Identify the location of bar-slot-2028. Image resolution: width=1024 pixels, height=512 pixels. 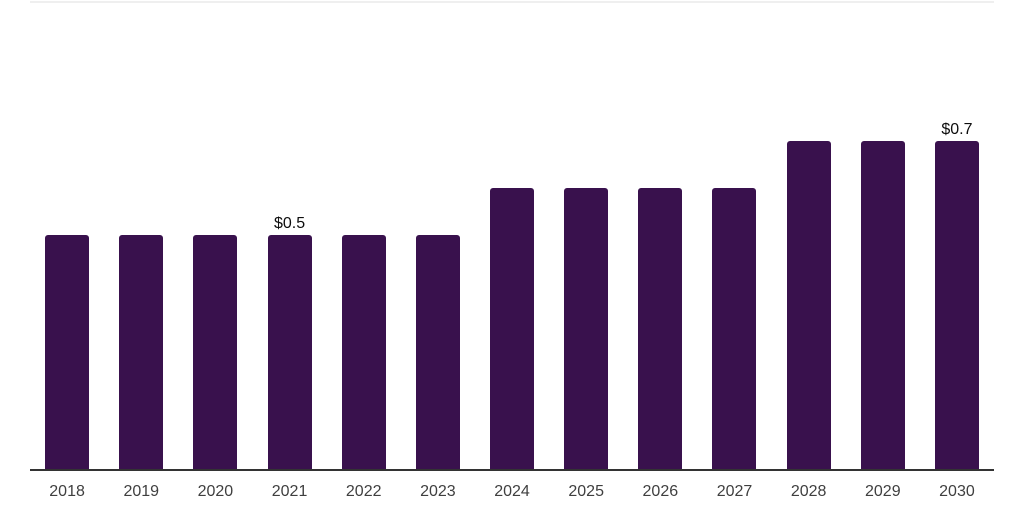
(809, 234).